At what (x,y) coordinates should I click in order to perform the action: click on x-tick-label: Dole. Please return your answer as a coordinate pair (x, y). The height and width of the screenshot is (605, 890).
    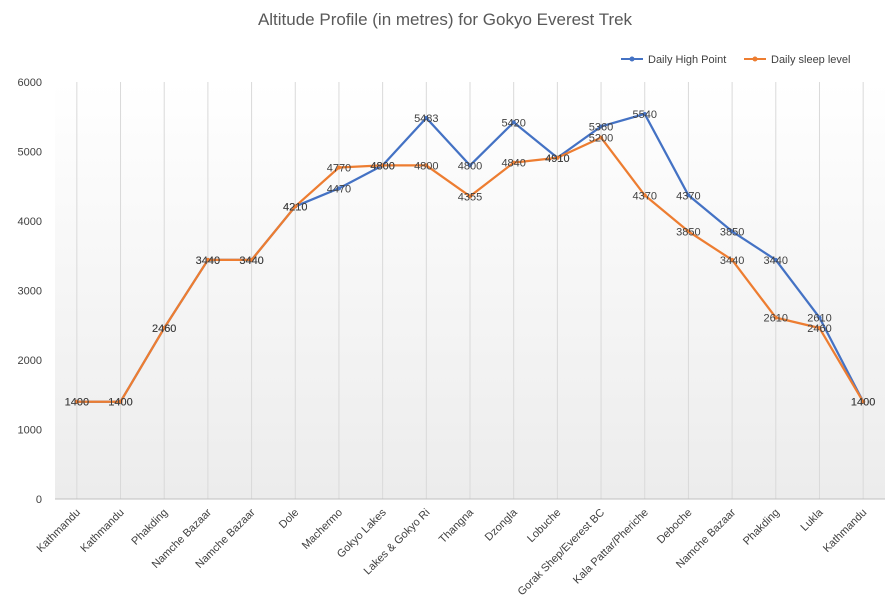
    Looking at the image, I should click on (289, 519).